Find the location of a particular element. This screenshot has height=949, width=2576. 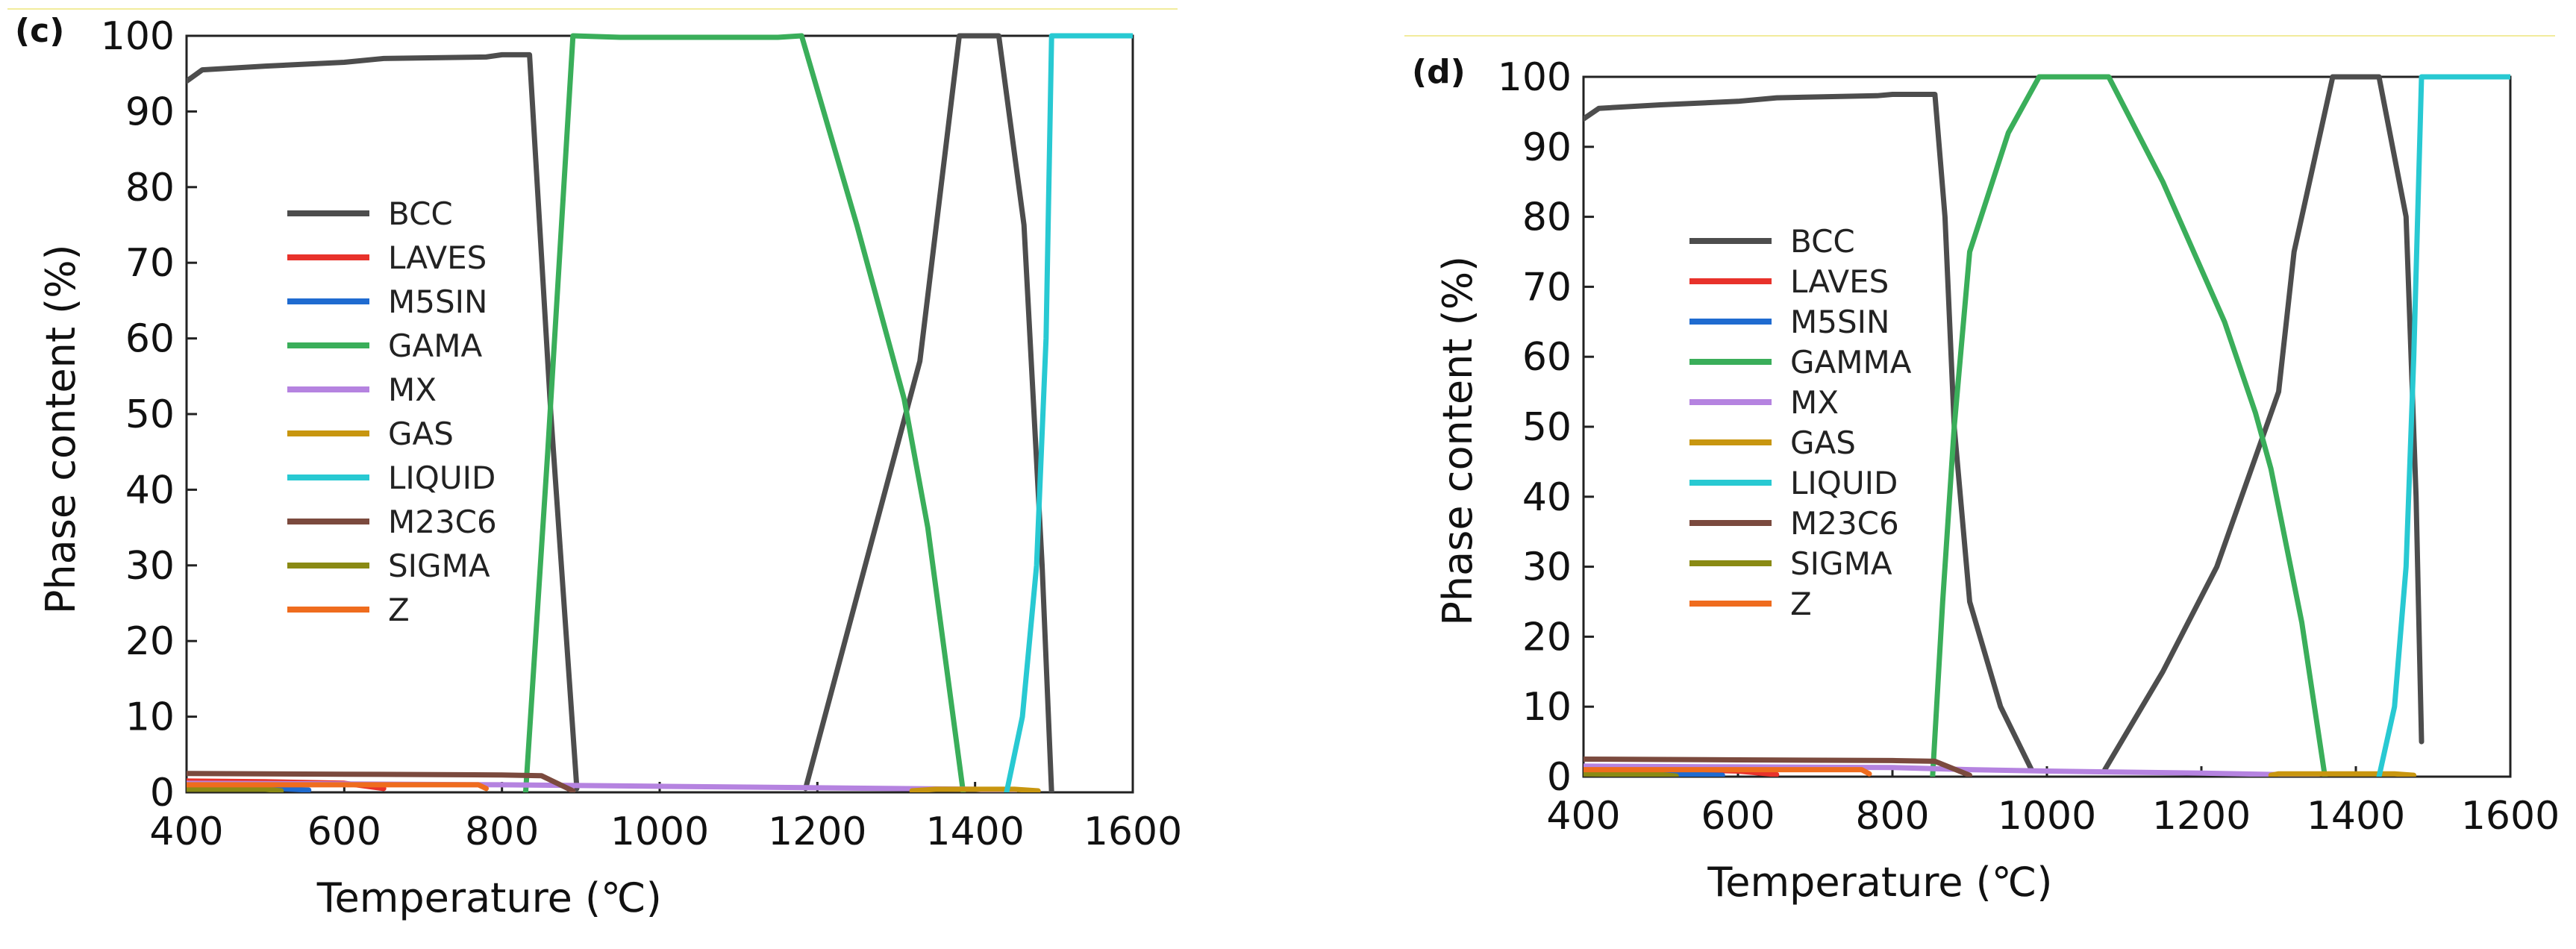

legend-label: GAMA is located at coordinates (435, 346).